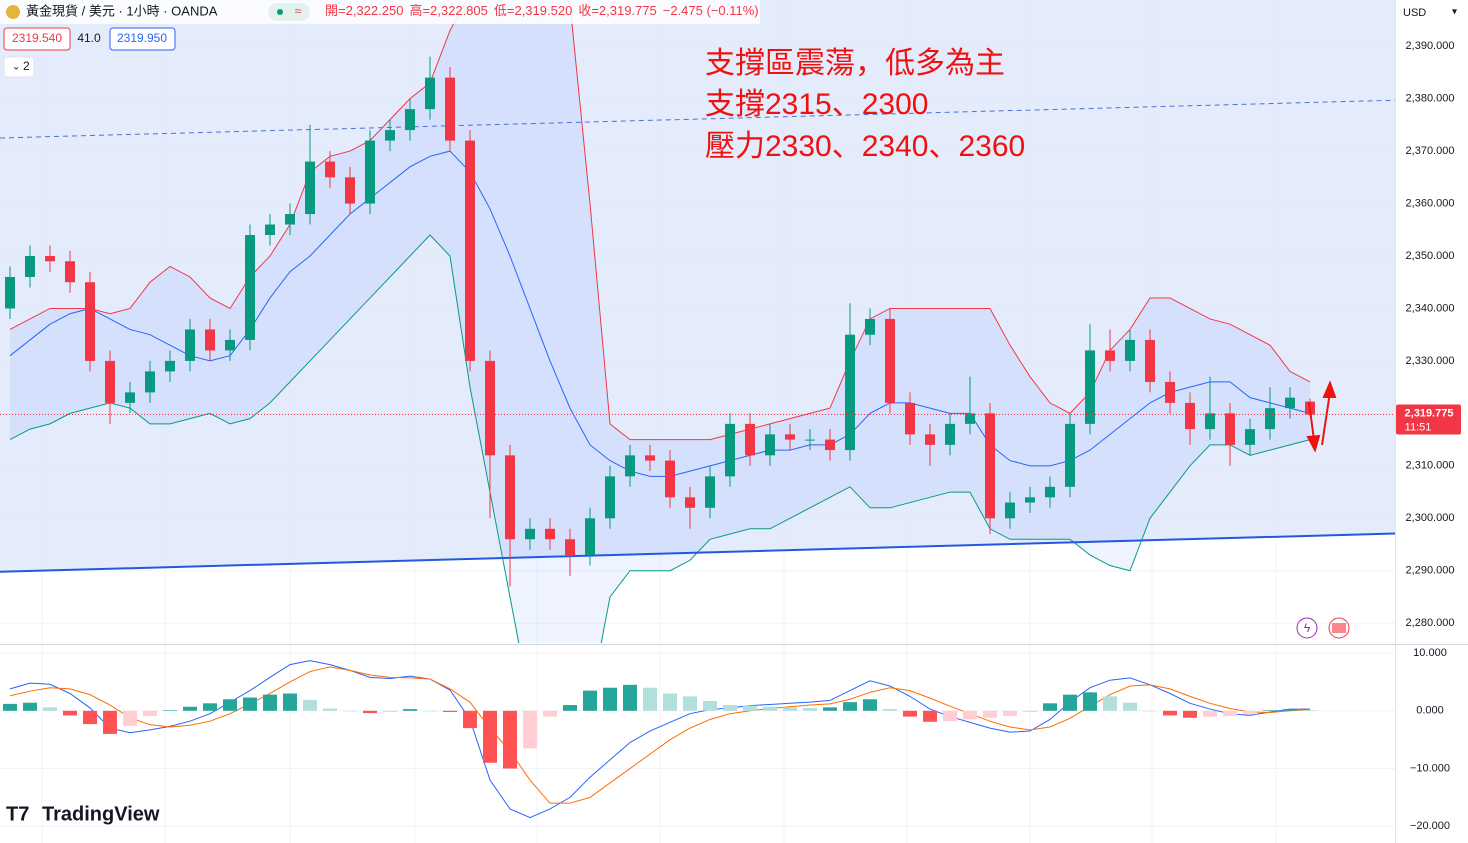  Describe the element at coordinates (1418, 427) in the screenshot. I see `countdown: 11:51` at that location.